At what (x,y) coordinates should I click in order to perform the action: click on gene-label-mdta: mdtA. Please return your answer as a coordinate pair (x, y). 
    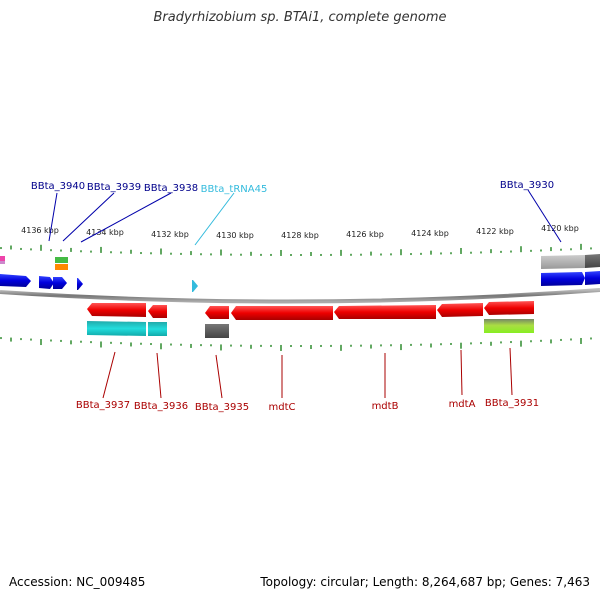
    Looking at the image, I should click on (462, 404).